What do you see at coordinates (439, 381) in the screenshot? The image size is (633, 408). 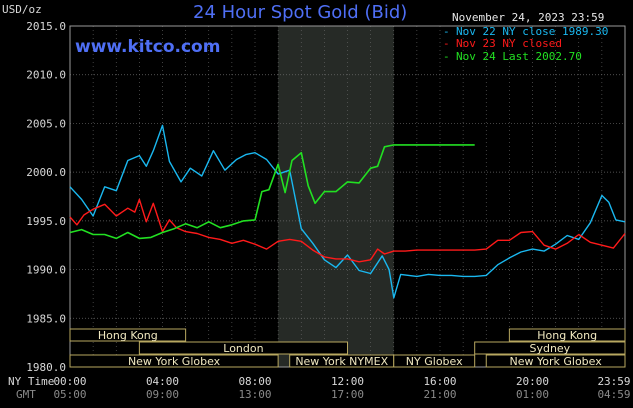 I see `x-tick-label-ny: 16:00` at bounding box center [439, 381].